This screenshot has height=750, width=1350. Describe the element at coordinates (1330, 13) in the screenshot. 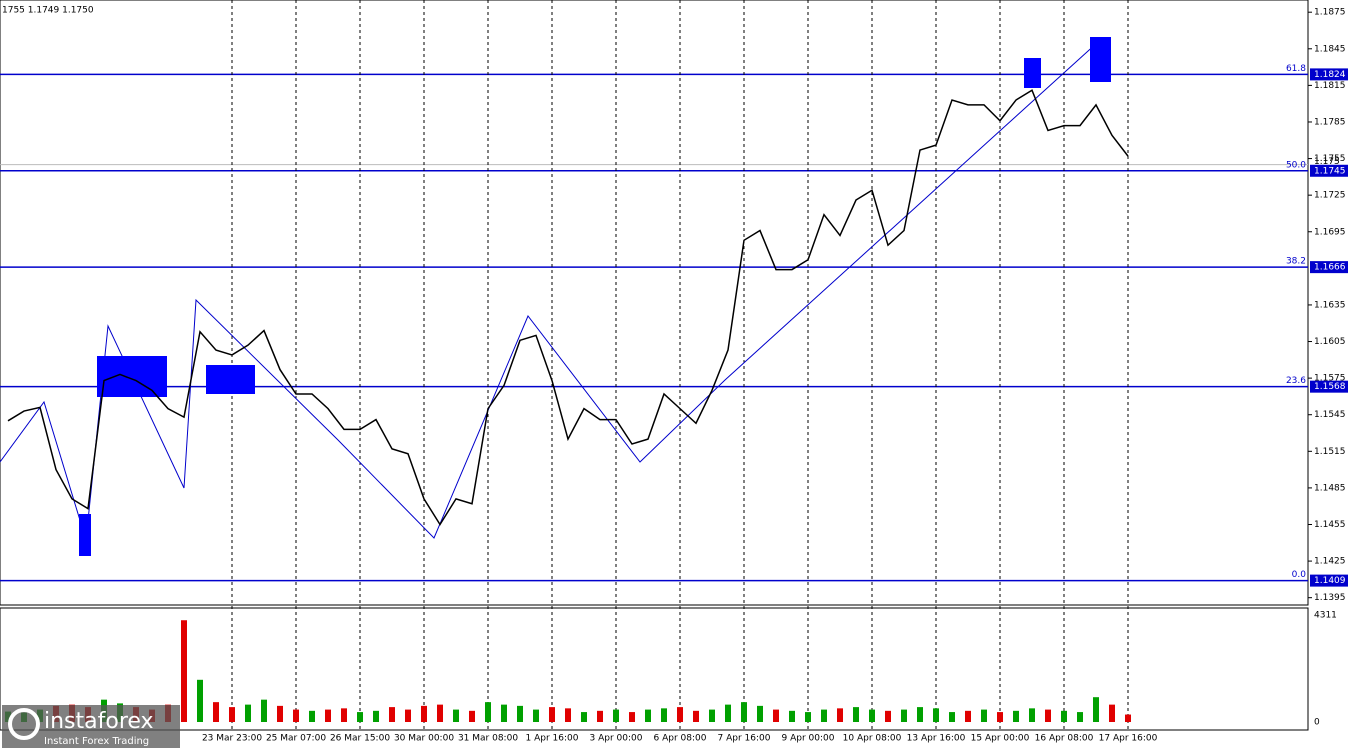

I see `y-tick-label: 1.1875` at that location.